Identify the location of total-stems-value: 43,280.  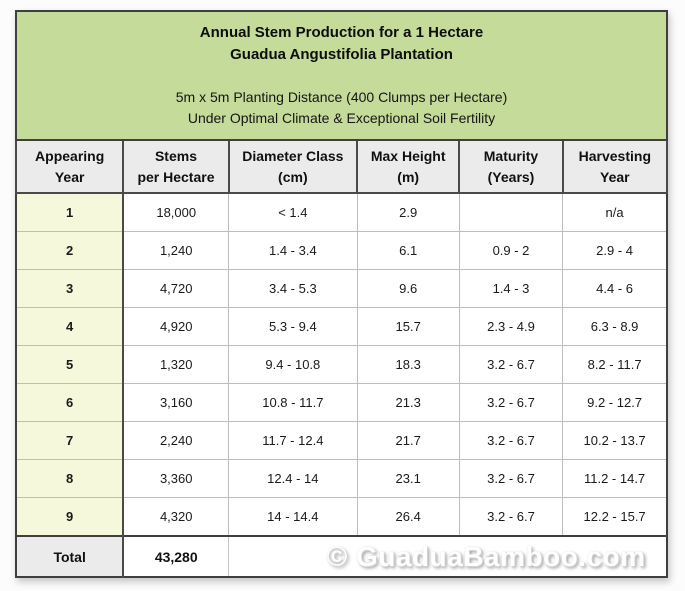
(176, 556).